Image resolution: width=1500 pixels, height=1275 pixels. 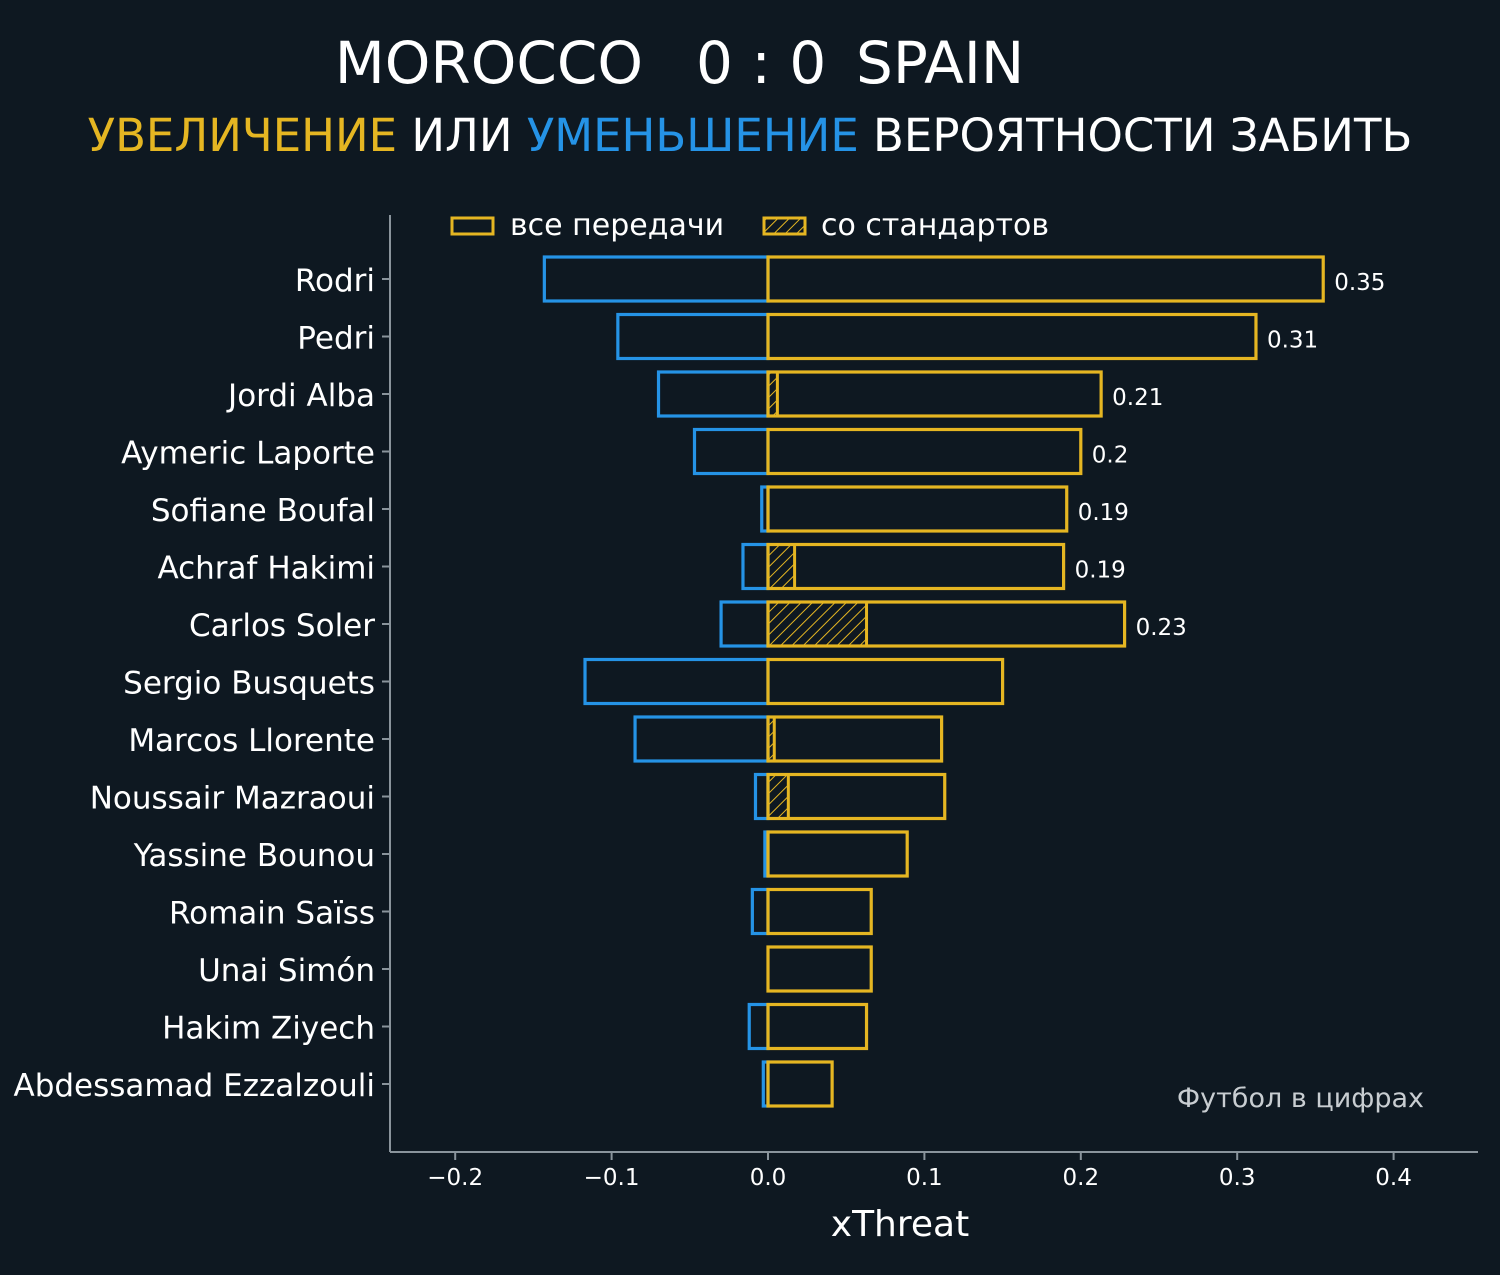 I want to click on match-title: MOROCCO 0 : 0 SPAIN, so click(x=750, y=63).